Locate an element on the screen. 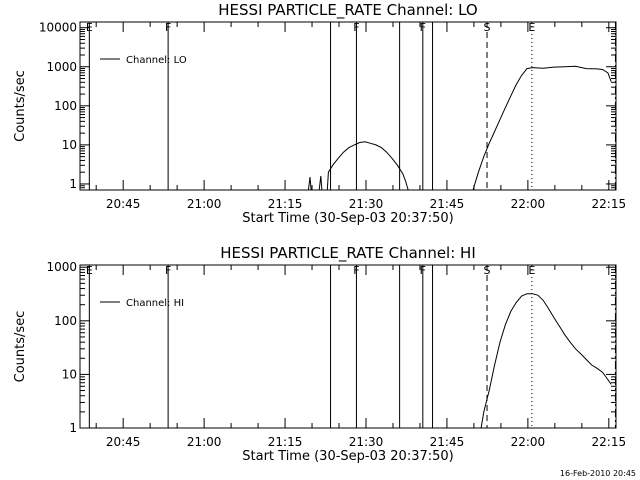  lo-y-tick-label: 10 is located at coordinates (69, 145).